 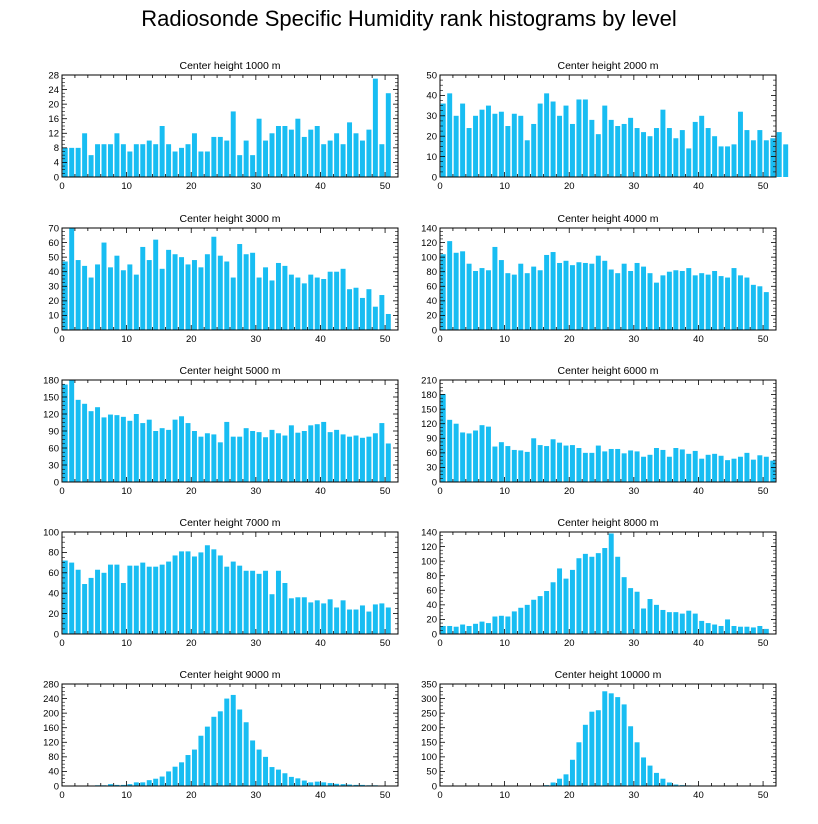 What do you see at coordinates (385, 339) in the screenshot?
I see `x-tick-label: 50` at bounding box center [385, 339].